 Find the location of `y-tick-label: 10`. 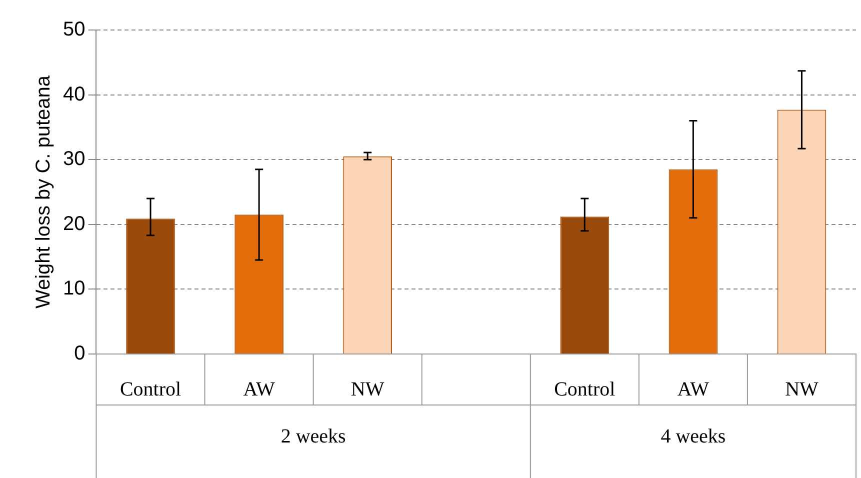

y-tick-label: 10 is located at coordinates (74, 289).